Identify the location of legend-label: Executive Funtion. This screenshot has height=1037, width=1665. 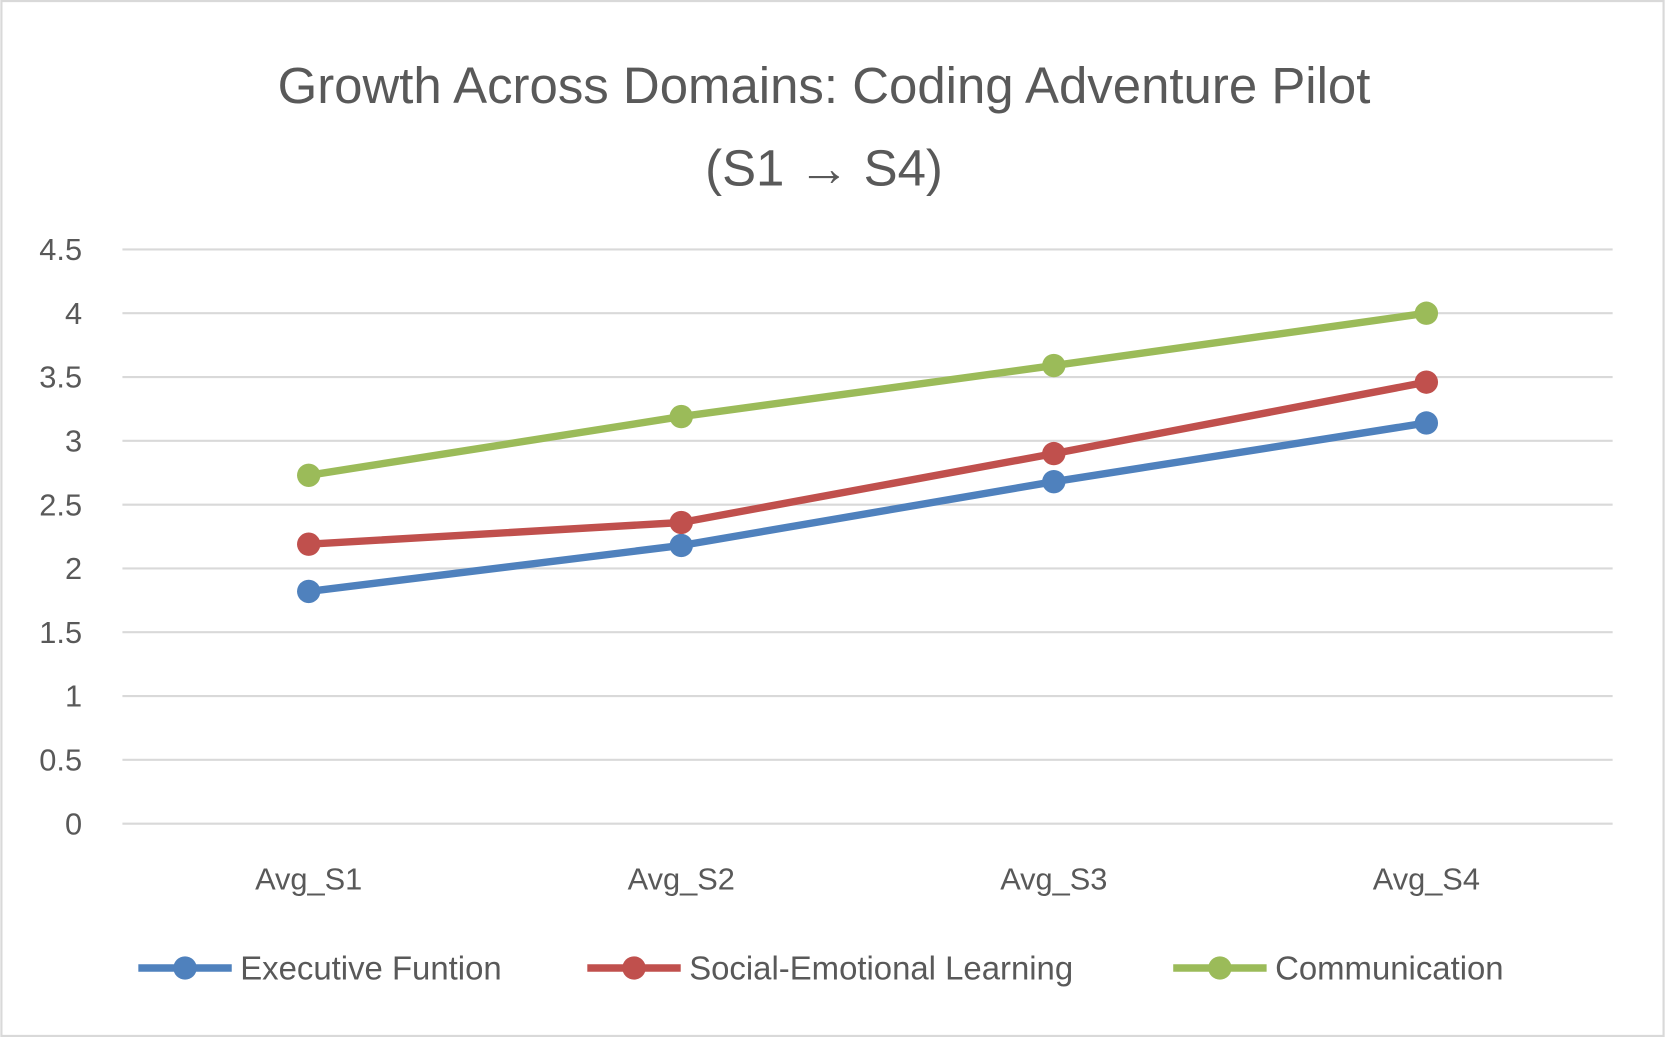
(370, 968).